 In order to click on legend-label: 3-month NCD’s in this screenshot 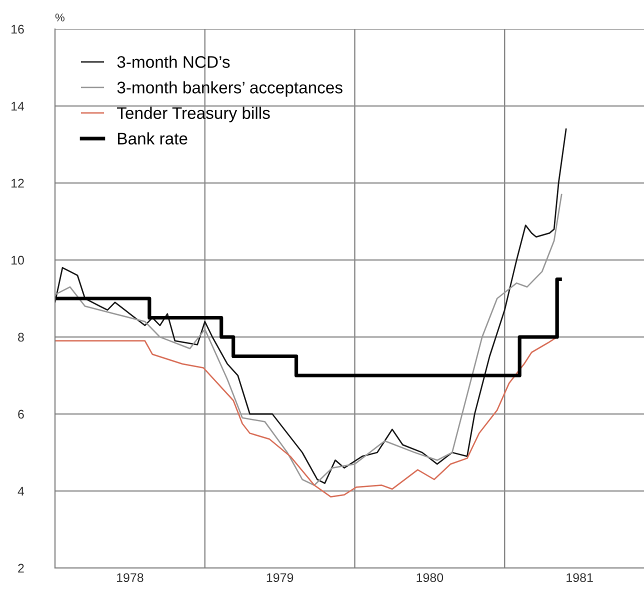, I will do `click(173, 62)`.